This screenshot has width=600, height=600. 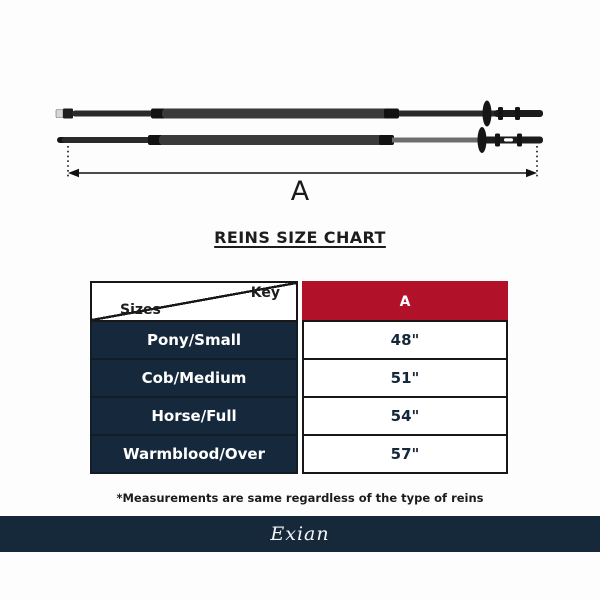 I want to click on header-key-label: Key, so click(x=265, y=293).